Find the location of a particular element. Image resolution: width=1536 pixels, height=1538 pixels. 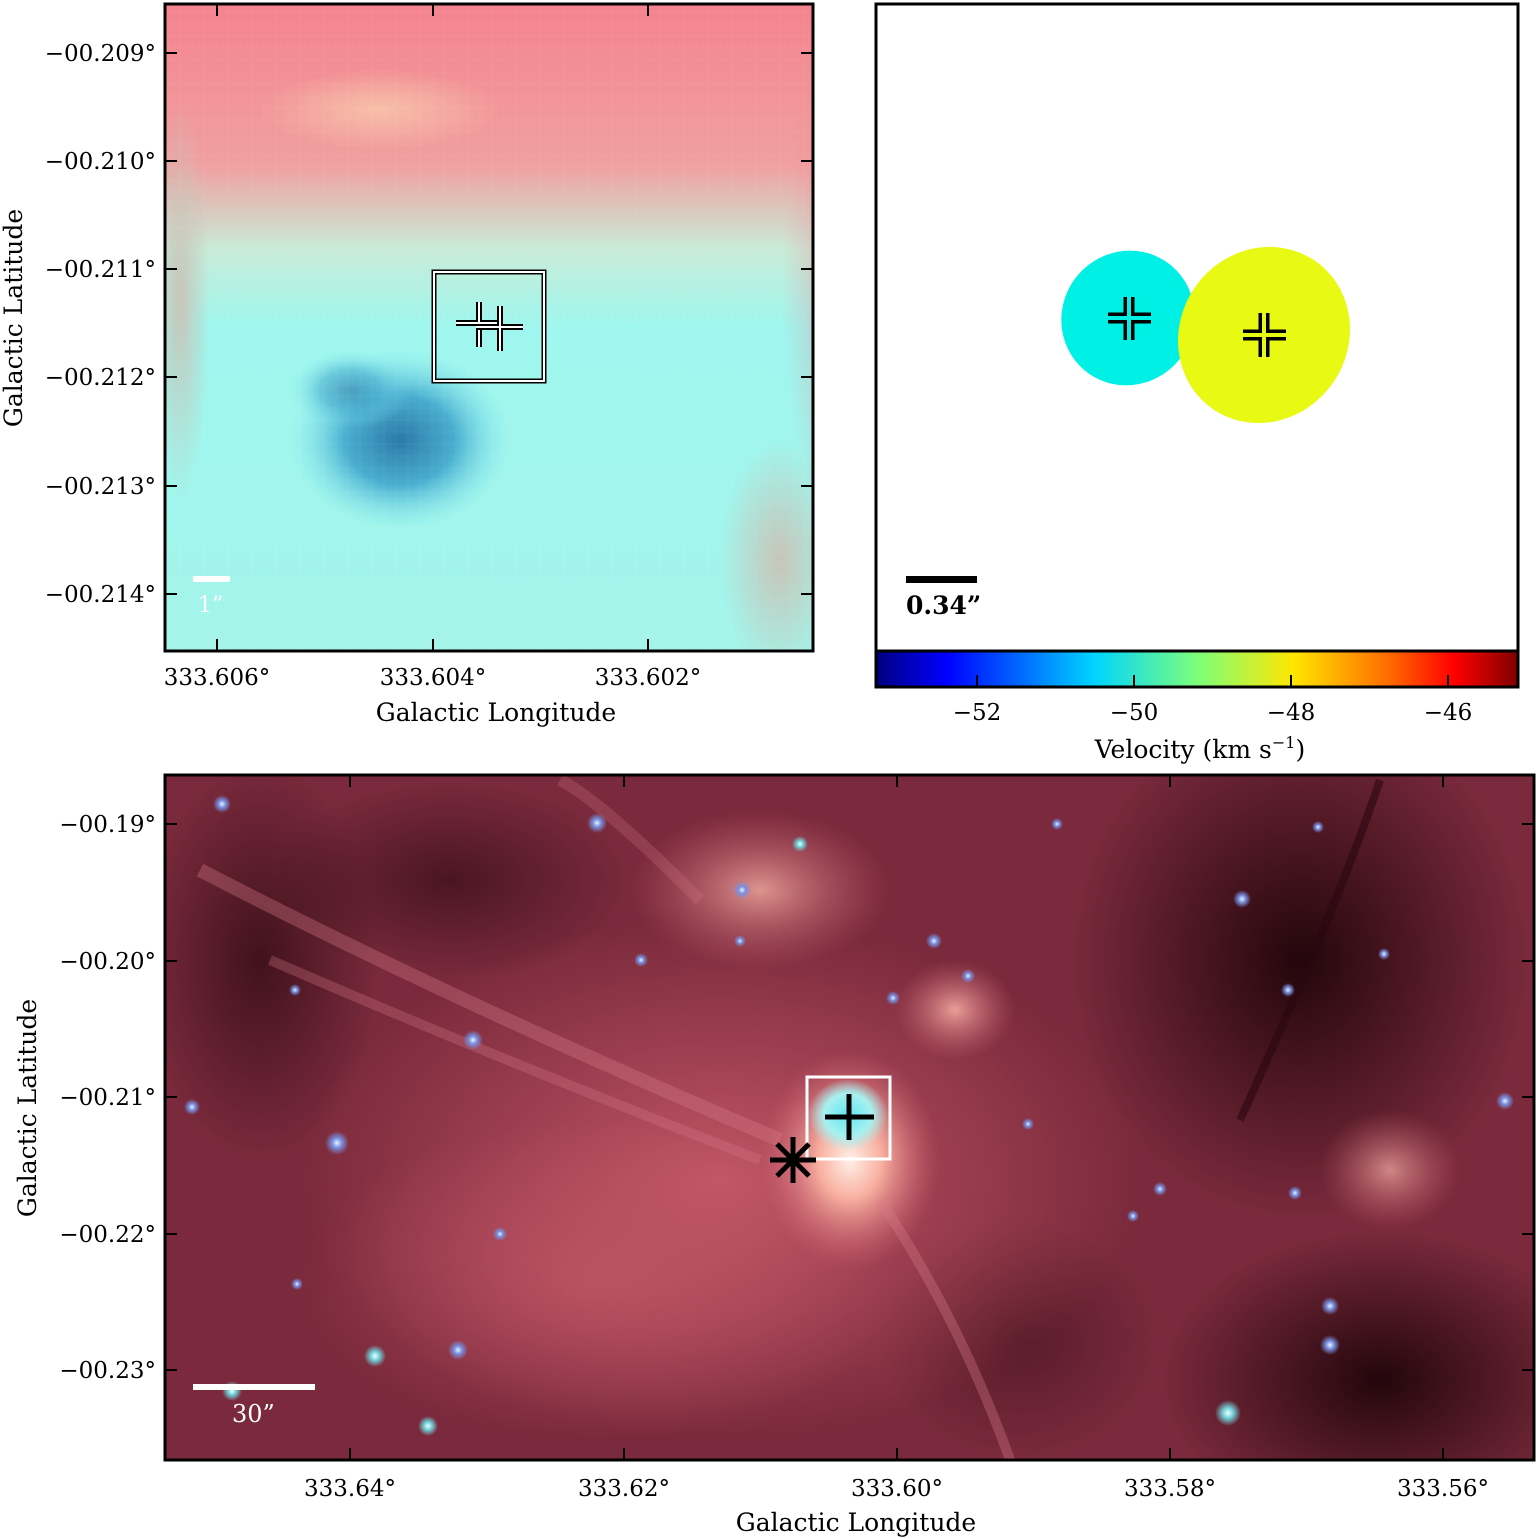

x-tick-label: 333.58° is located at coordinates (1170, 1489).